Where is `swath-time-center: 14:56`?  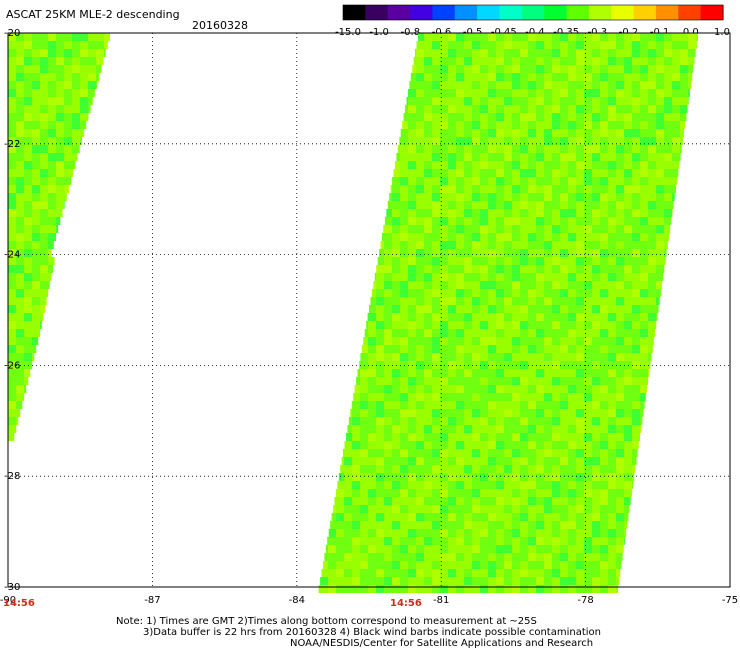
swath-time-center: 14:56 is located at coordinates (406, 603).